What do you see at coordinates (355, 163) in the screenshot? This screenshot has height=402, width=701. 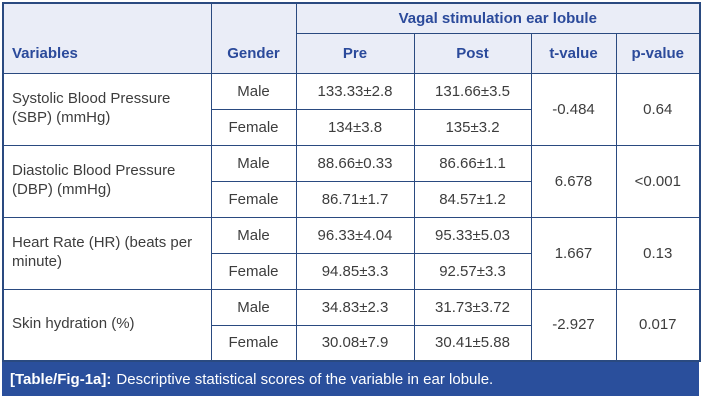 I see `value-cell-pre: 88.66±0.33` at bounding box center [355, 163].